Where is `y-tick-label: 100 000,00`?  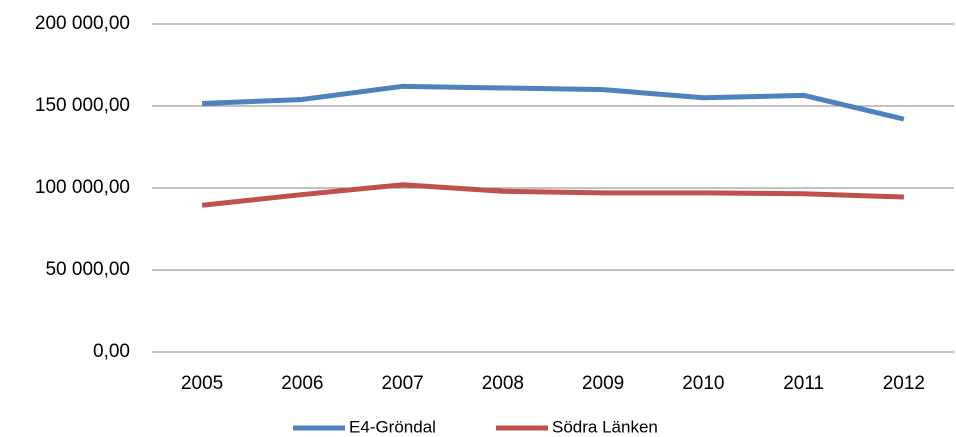 y-tick-label: 100 000,00 is located at coordinates (82, 187).